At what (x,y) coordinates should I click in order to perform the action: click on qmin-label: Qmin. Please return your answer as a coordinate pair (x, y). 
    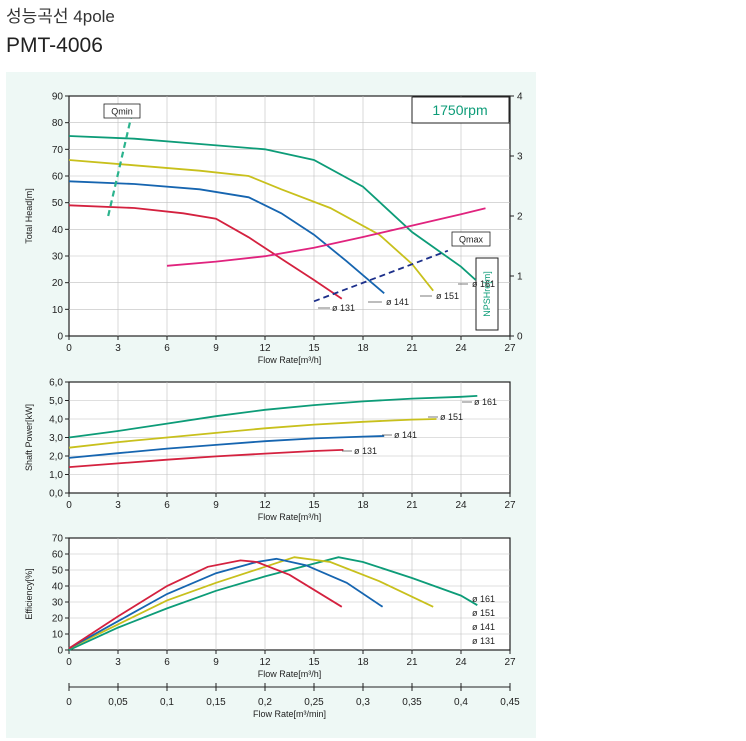
    Looking at the image, I should click on (122, 112).